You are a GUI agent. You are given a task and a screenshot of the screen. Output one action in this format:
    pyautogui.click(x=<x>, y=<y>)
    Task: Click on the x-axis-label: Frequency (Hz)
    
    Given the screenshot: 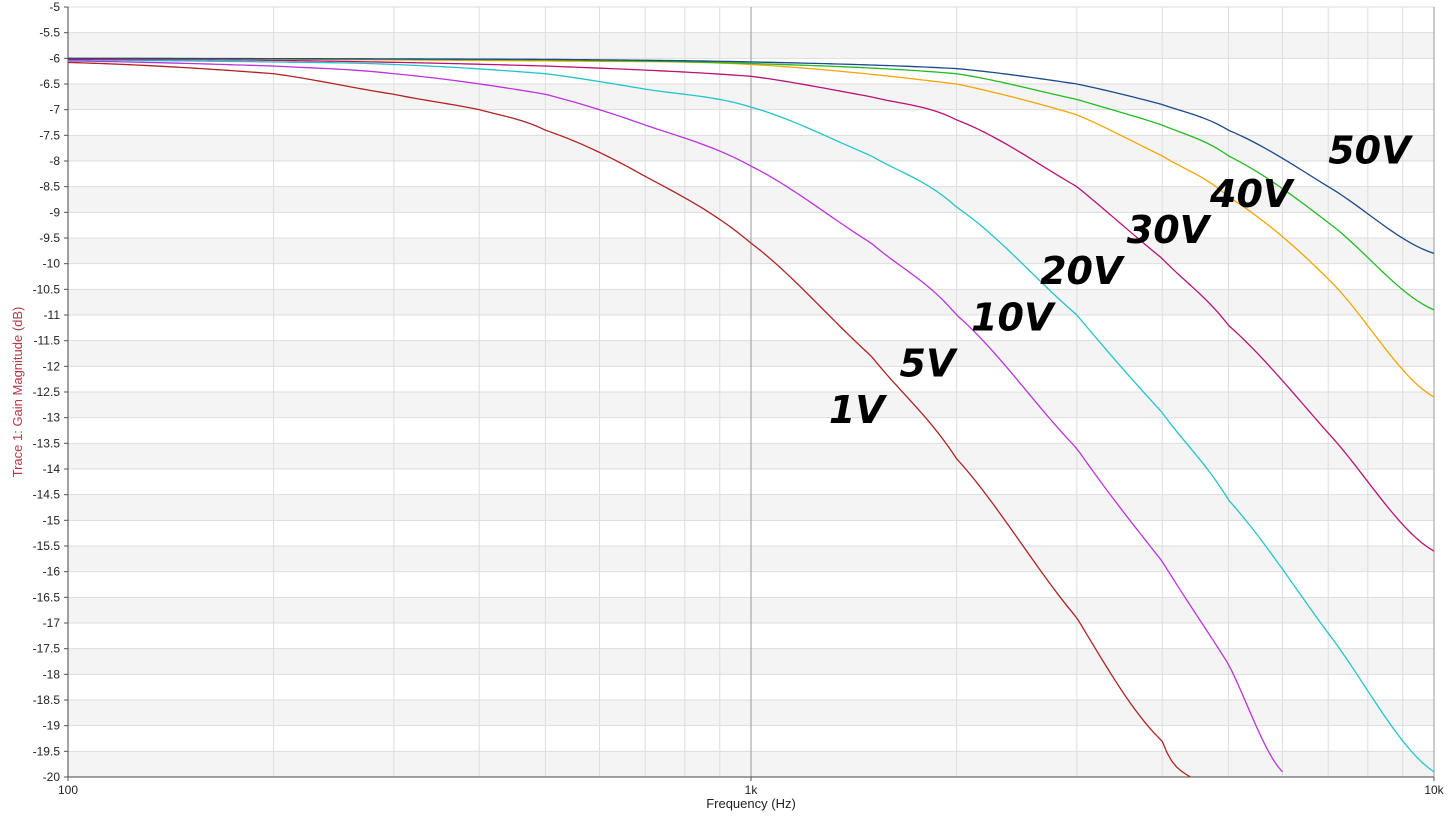 What is the action you would take?
    pyautogui.click(x=751, y=803)
    